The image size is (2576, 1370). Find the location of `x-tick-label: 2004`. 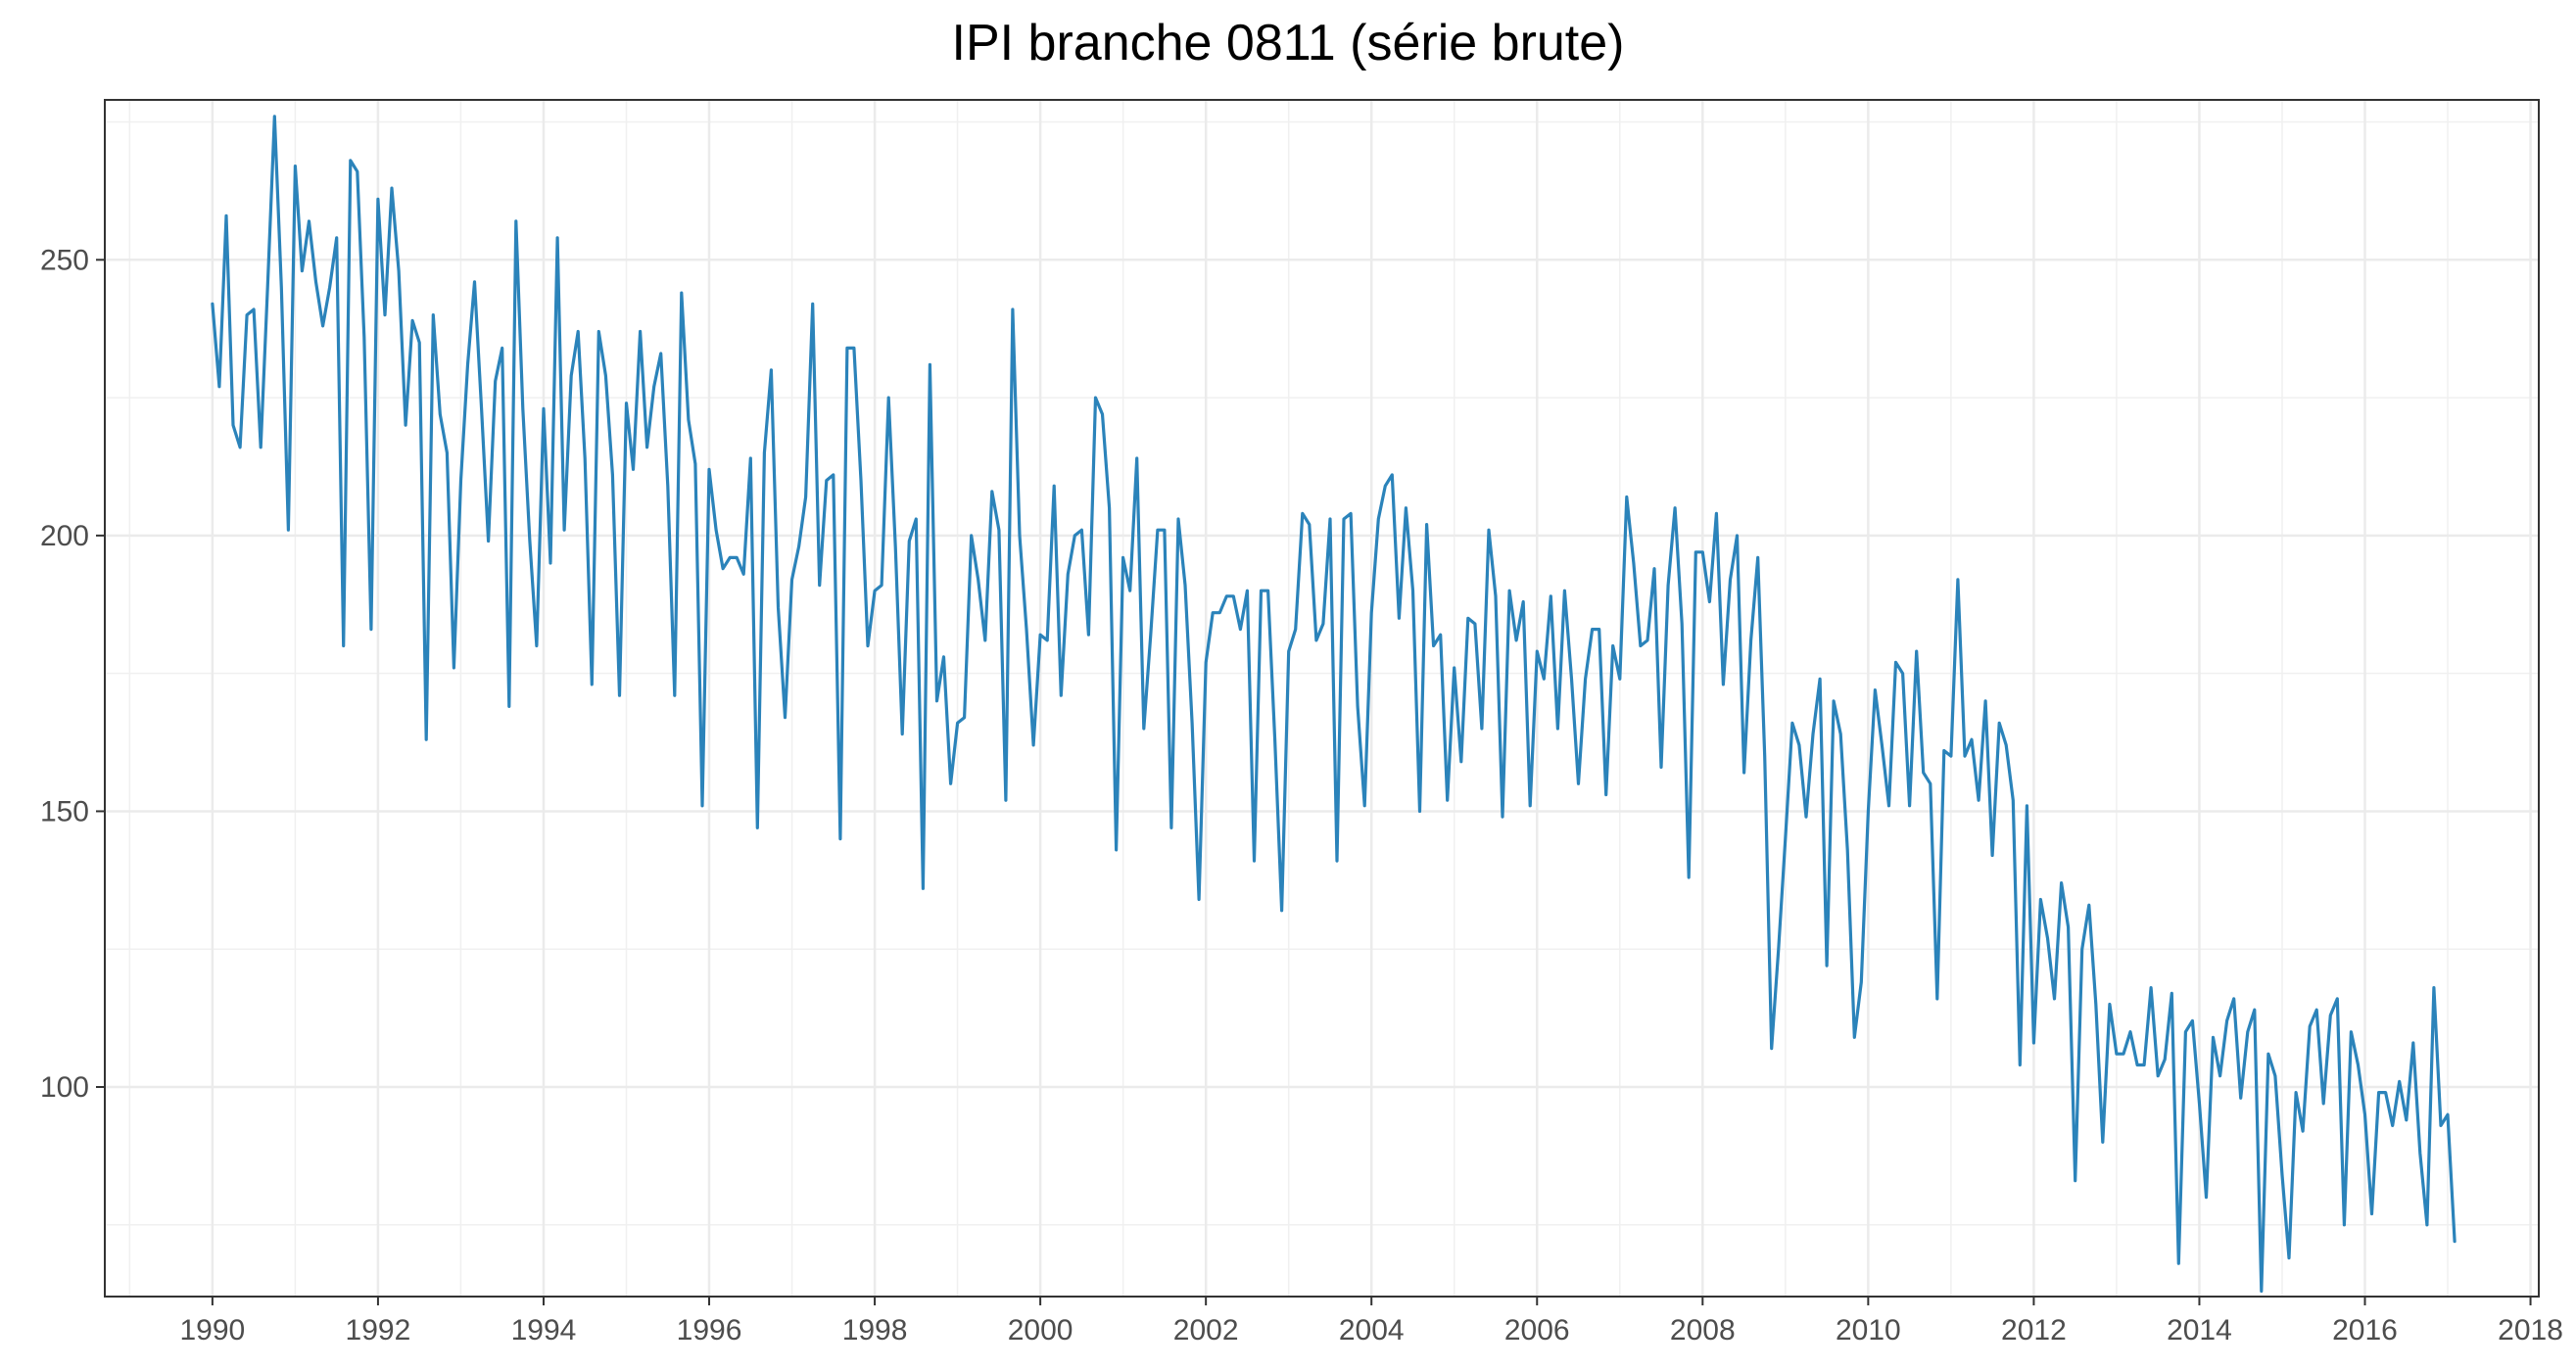

x-tick-label: 2004 is located at coordinates (1372, 1330).